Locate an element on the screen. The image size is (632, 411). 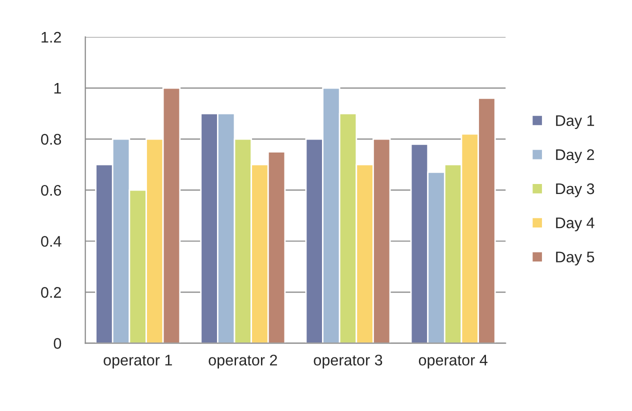
legend-label: Day 2 is located at coordinates (575, 156).